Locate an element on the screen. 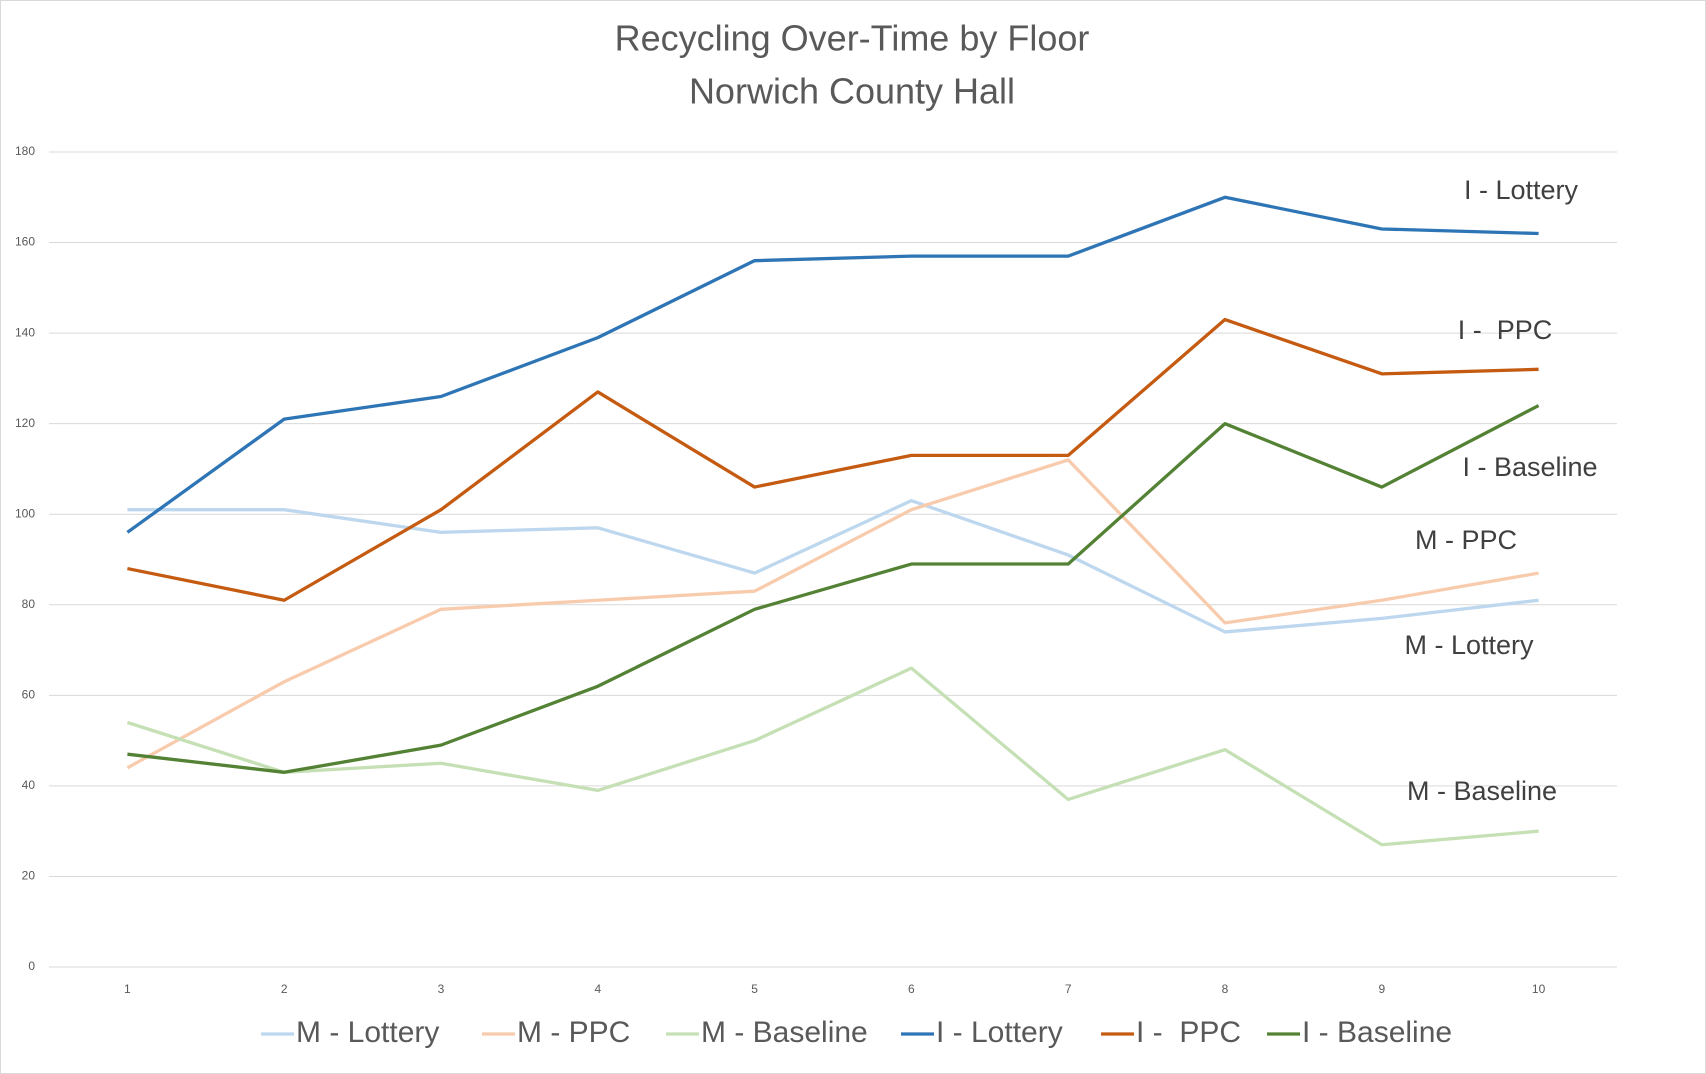 This screenshot has height=1074, width=1706. annotation: M - Lottery is located at coordinates (1469, 645).